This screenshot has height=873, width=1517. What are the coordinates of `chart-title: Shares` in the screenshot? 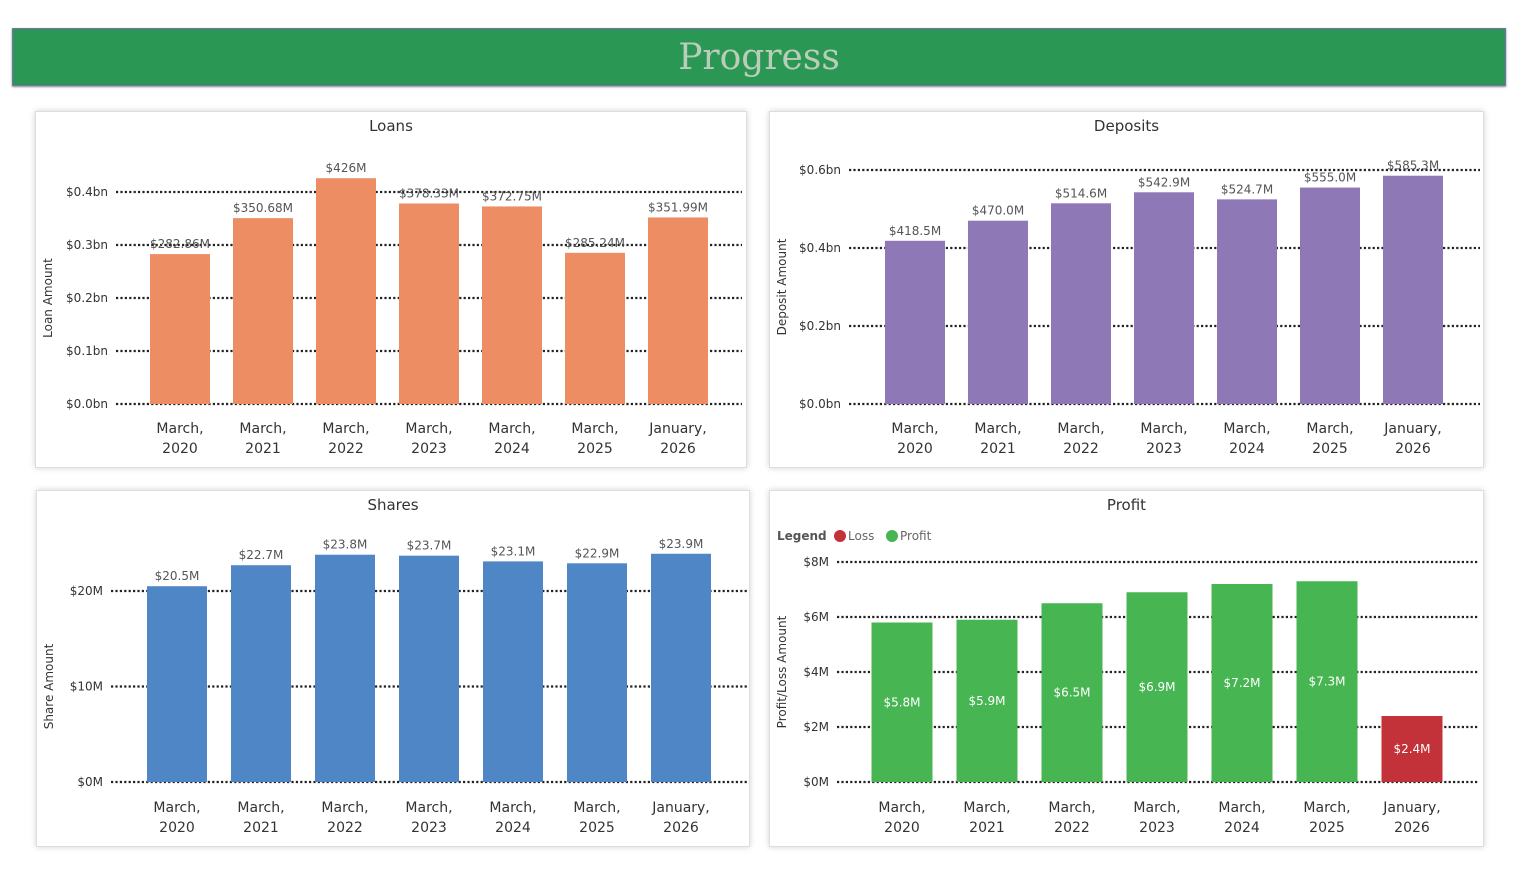 It's located at (392, 505).